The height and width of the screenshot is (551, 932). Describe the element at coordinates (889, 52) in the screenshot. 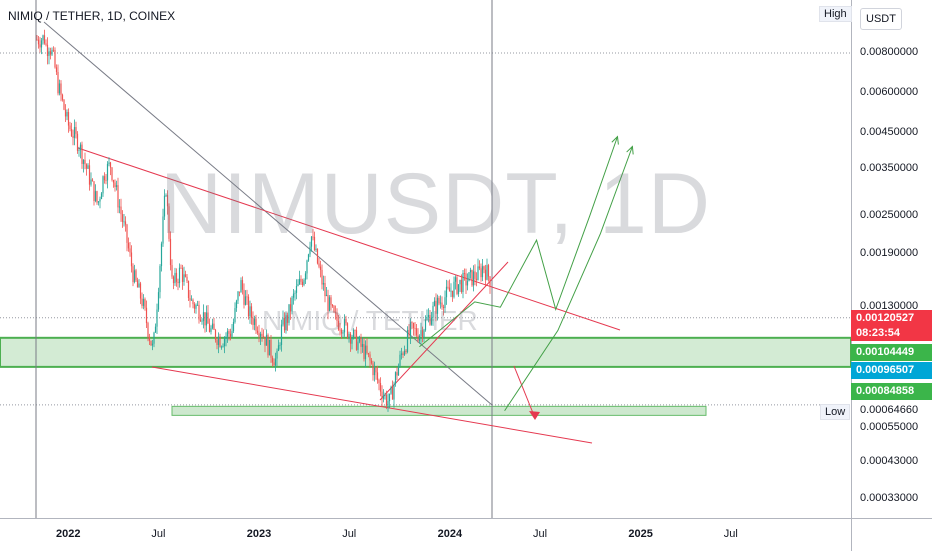

I see `price-tick-label: 0.00800000` at that location.